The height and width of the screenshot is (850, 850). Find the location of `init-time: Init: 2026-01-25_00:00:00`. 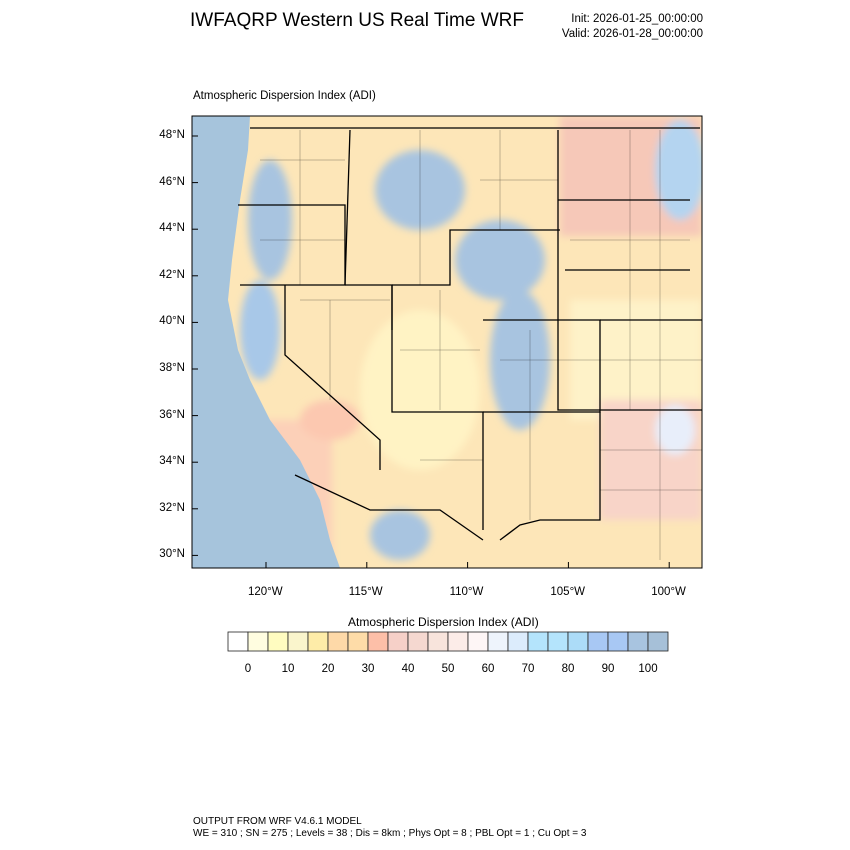

init-time: Init: 2026-01-25_00:00:00 is located at coordinates (637, 19).